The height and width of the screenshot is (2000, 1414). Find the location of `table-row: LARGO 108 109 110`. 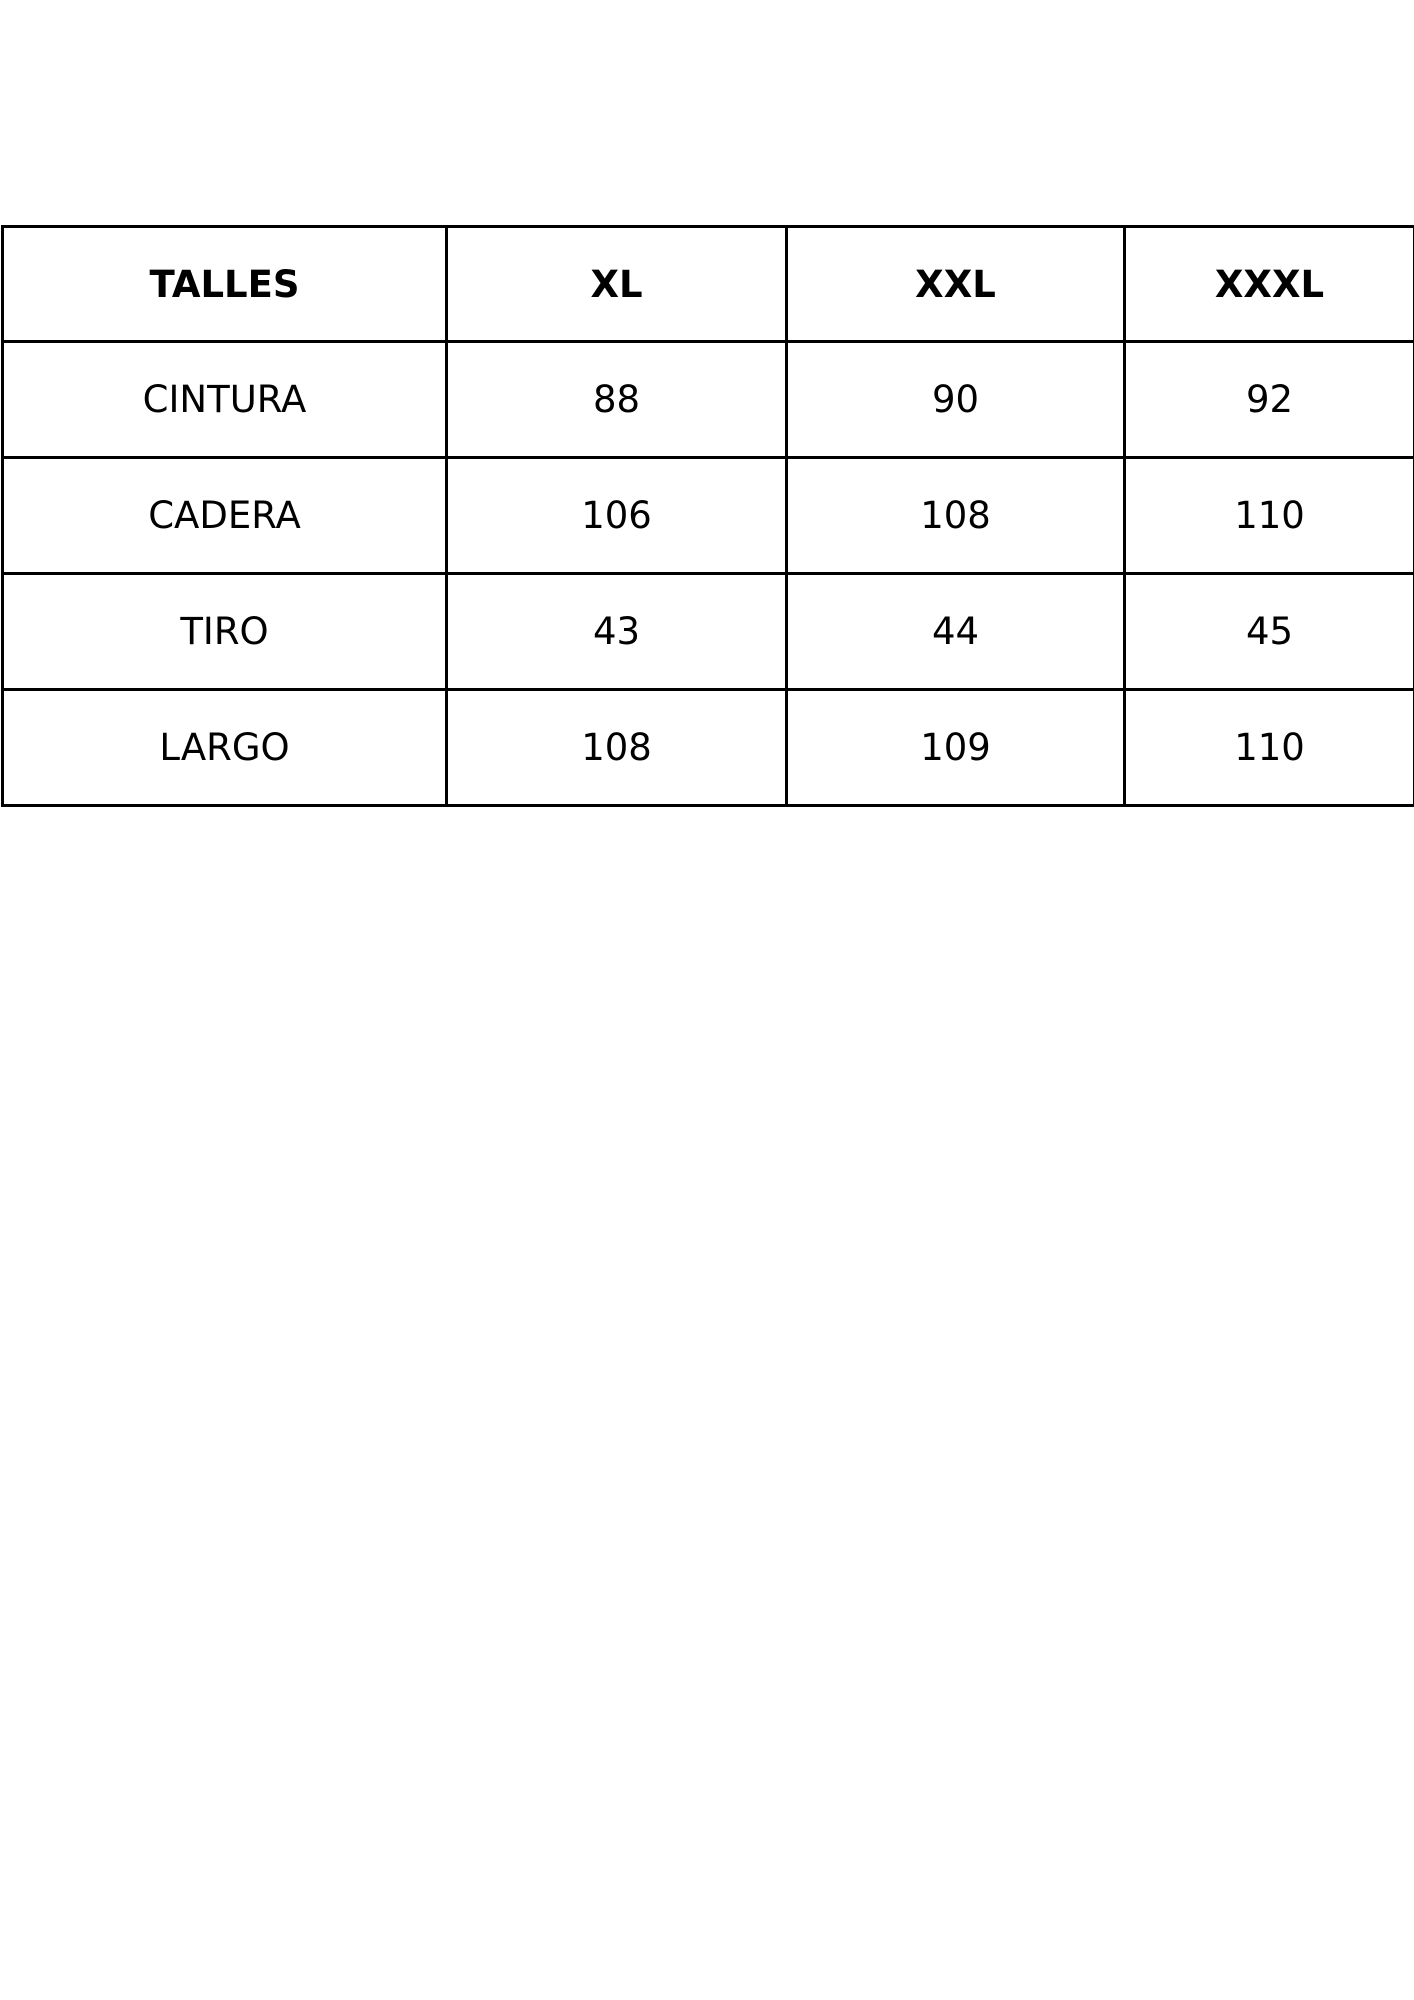

table-row: LARGO 108 109 110 is located at coordinates (707, 747).